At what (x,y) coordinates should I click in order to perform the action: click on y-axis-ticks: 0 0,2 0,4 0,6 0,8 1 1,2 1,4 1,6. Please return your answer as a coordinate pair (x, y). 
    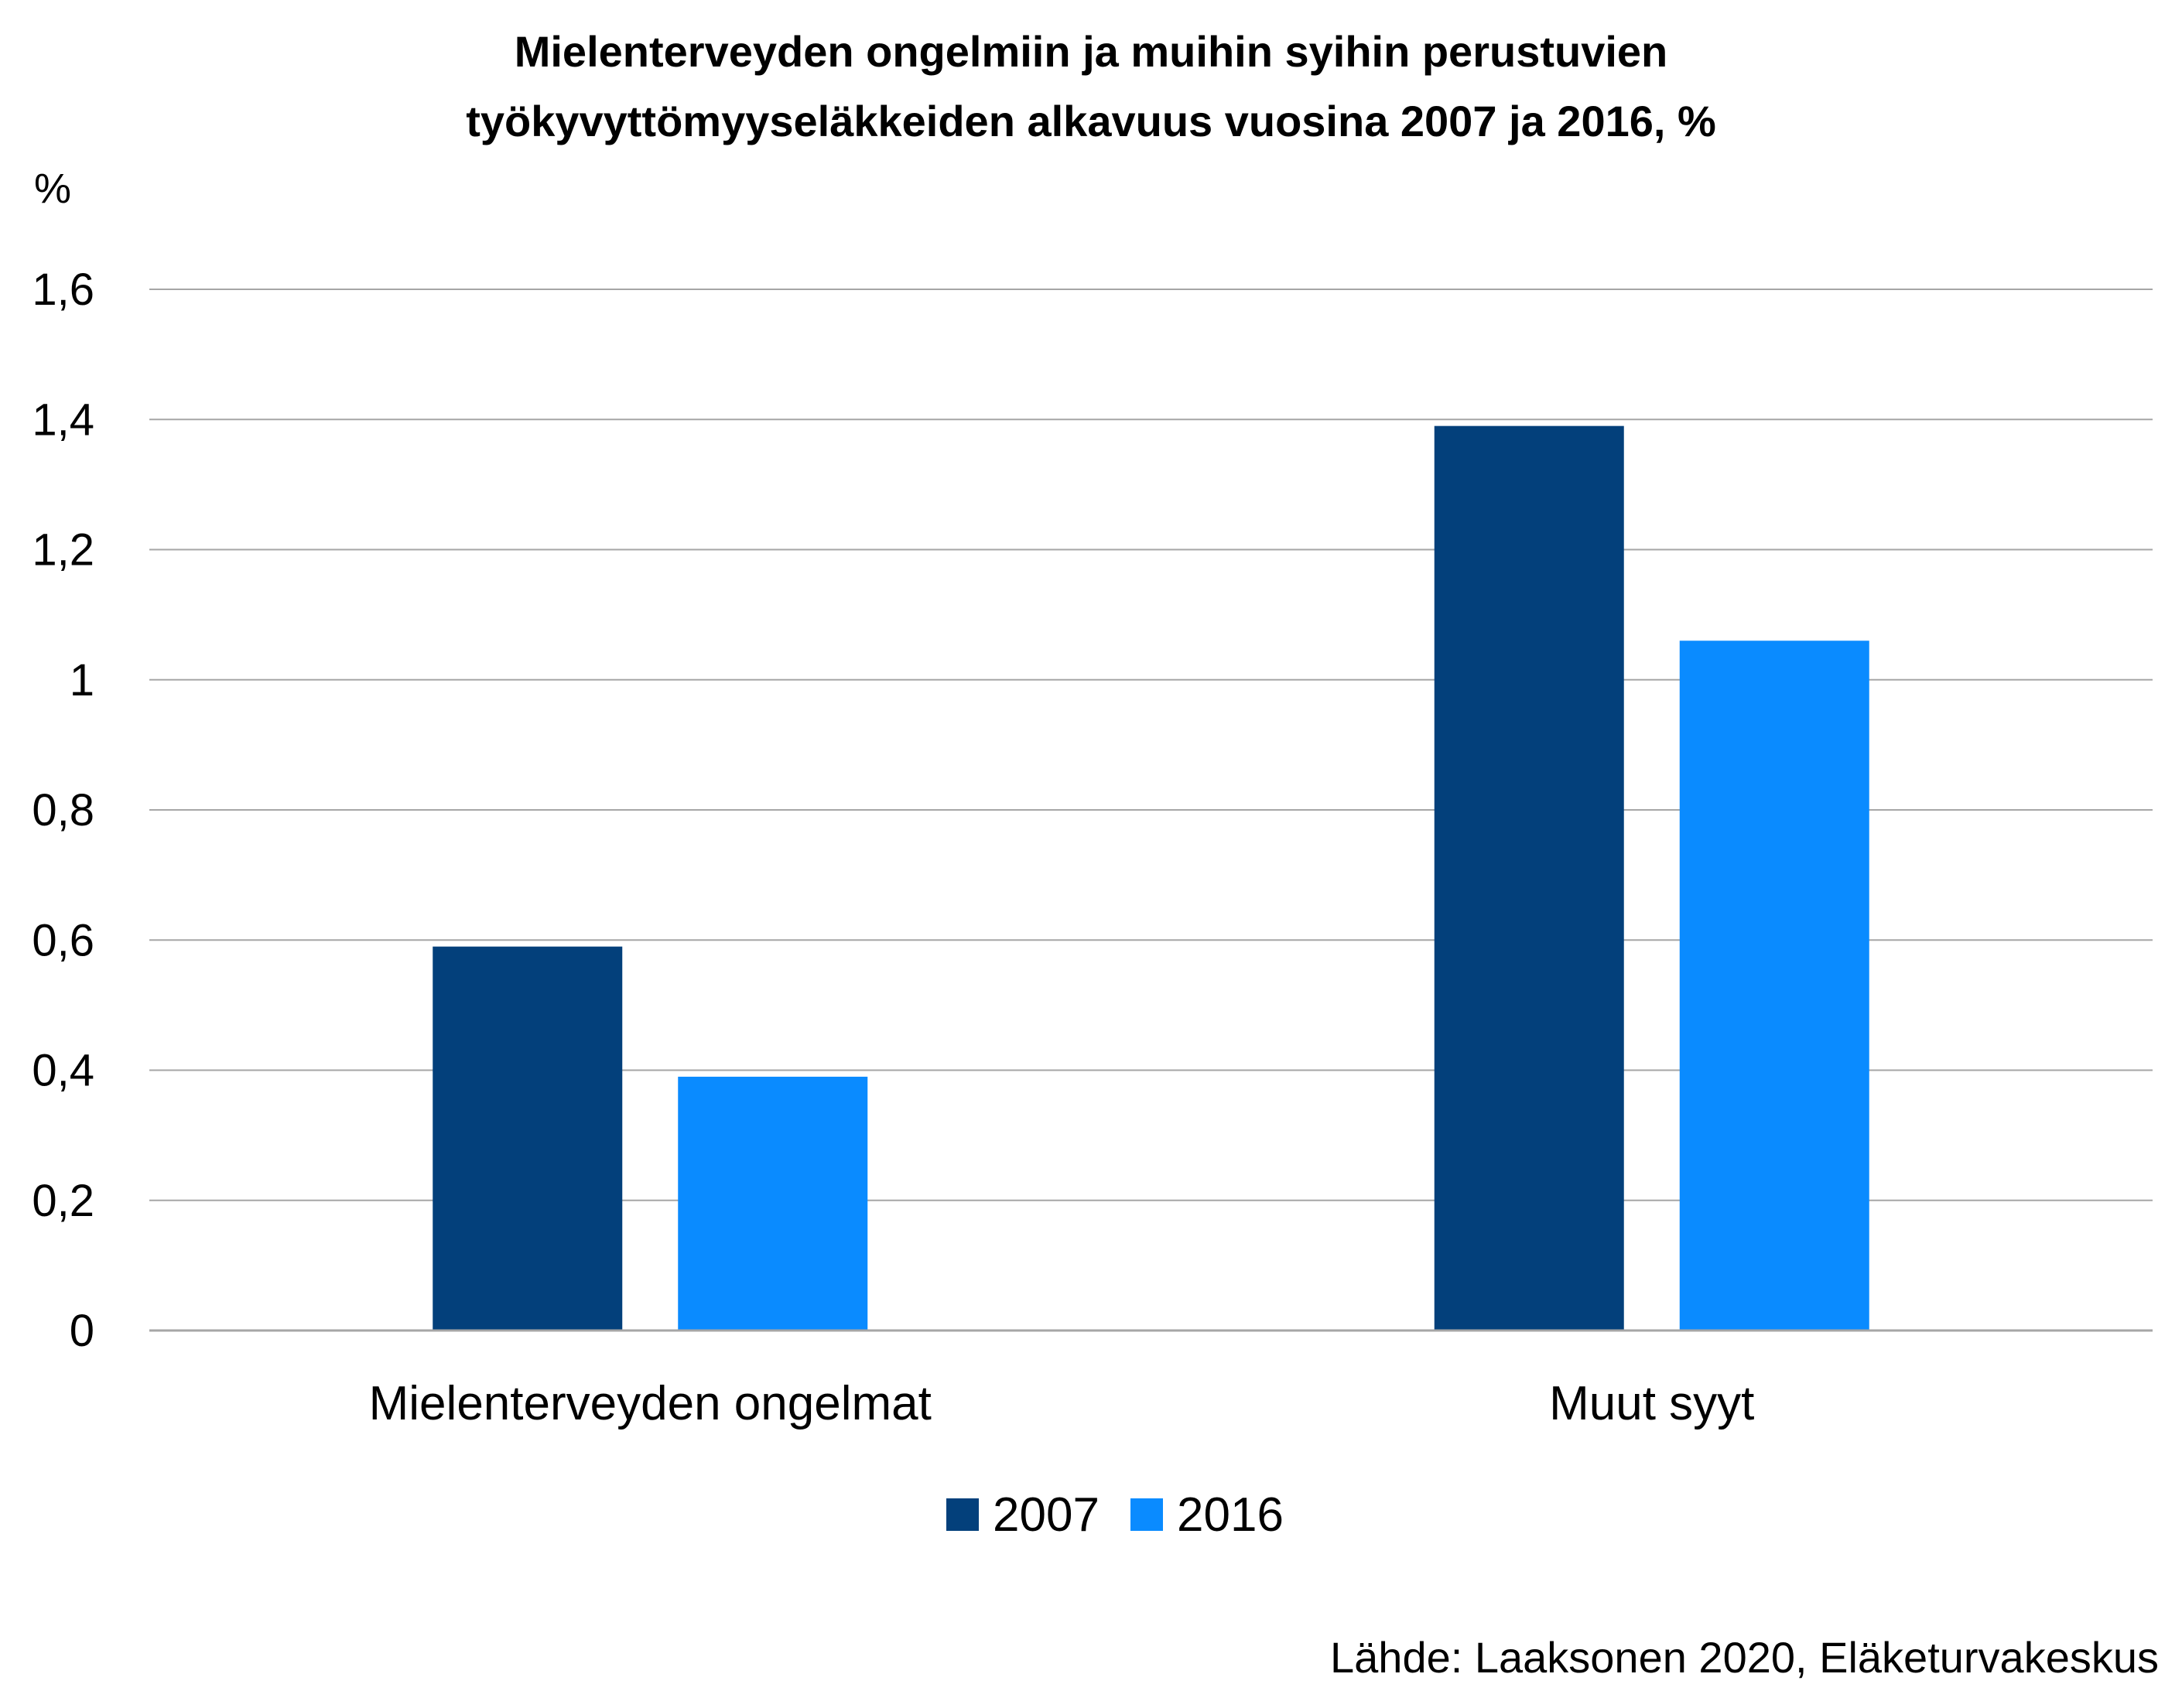
    Looking at the image, I should click on (63, 811).